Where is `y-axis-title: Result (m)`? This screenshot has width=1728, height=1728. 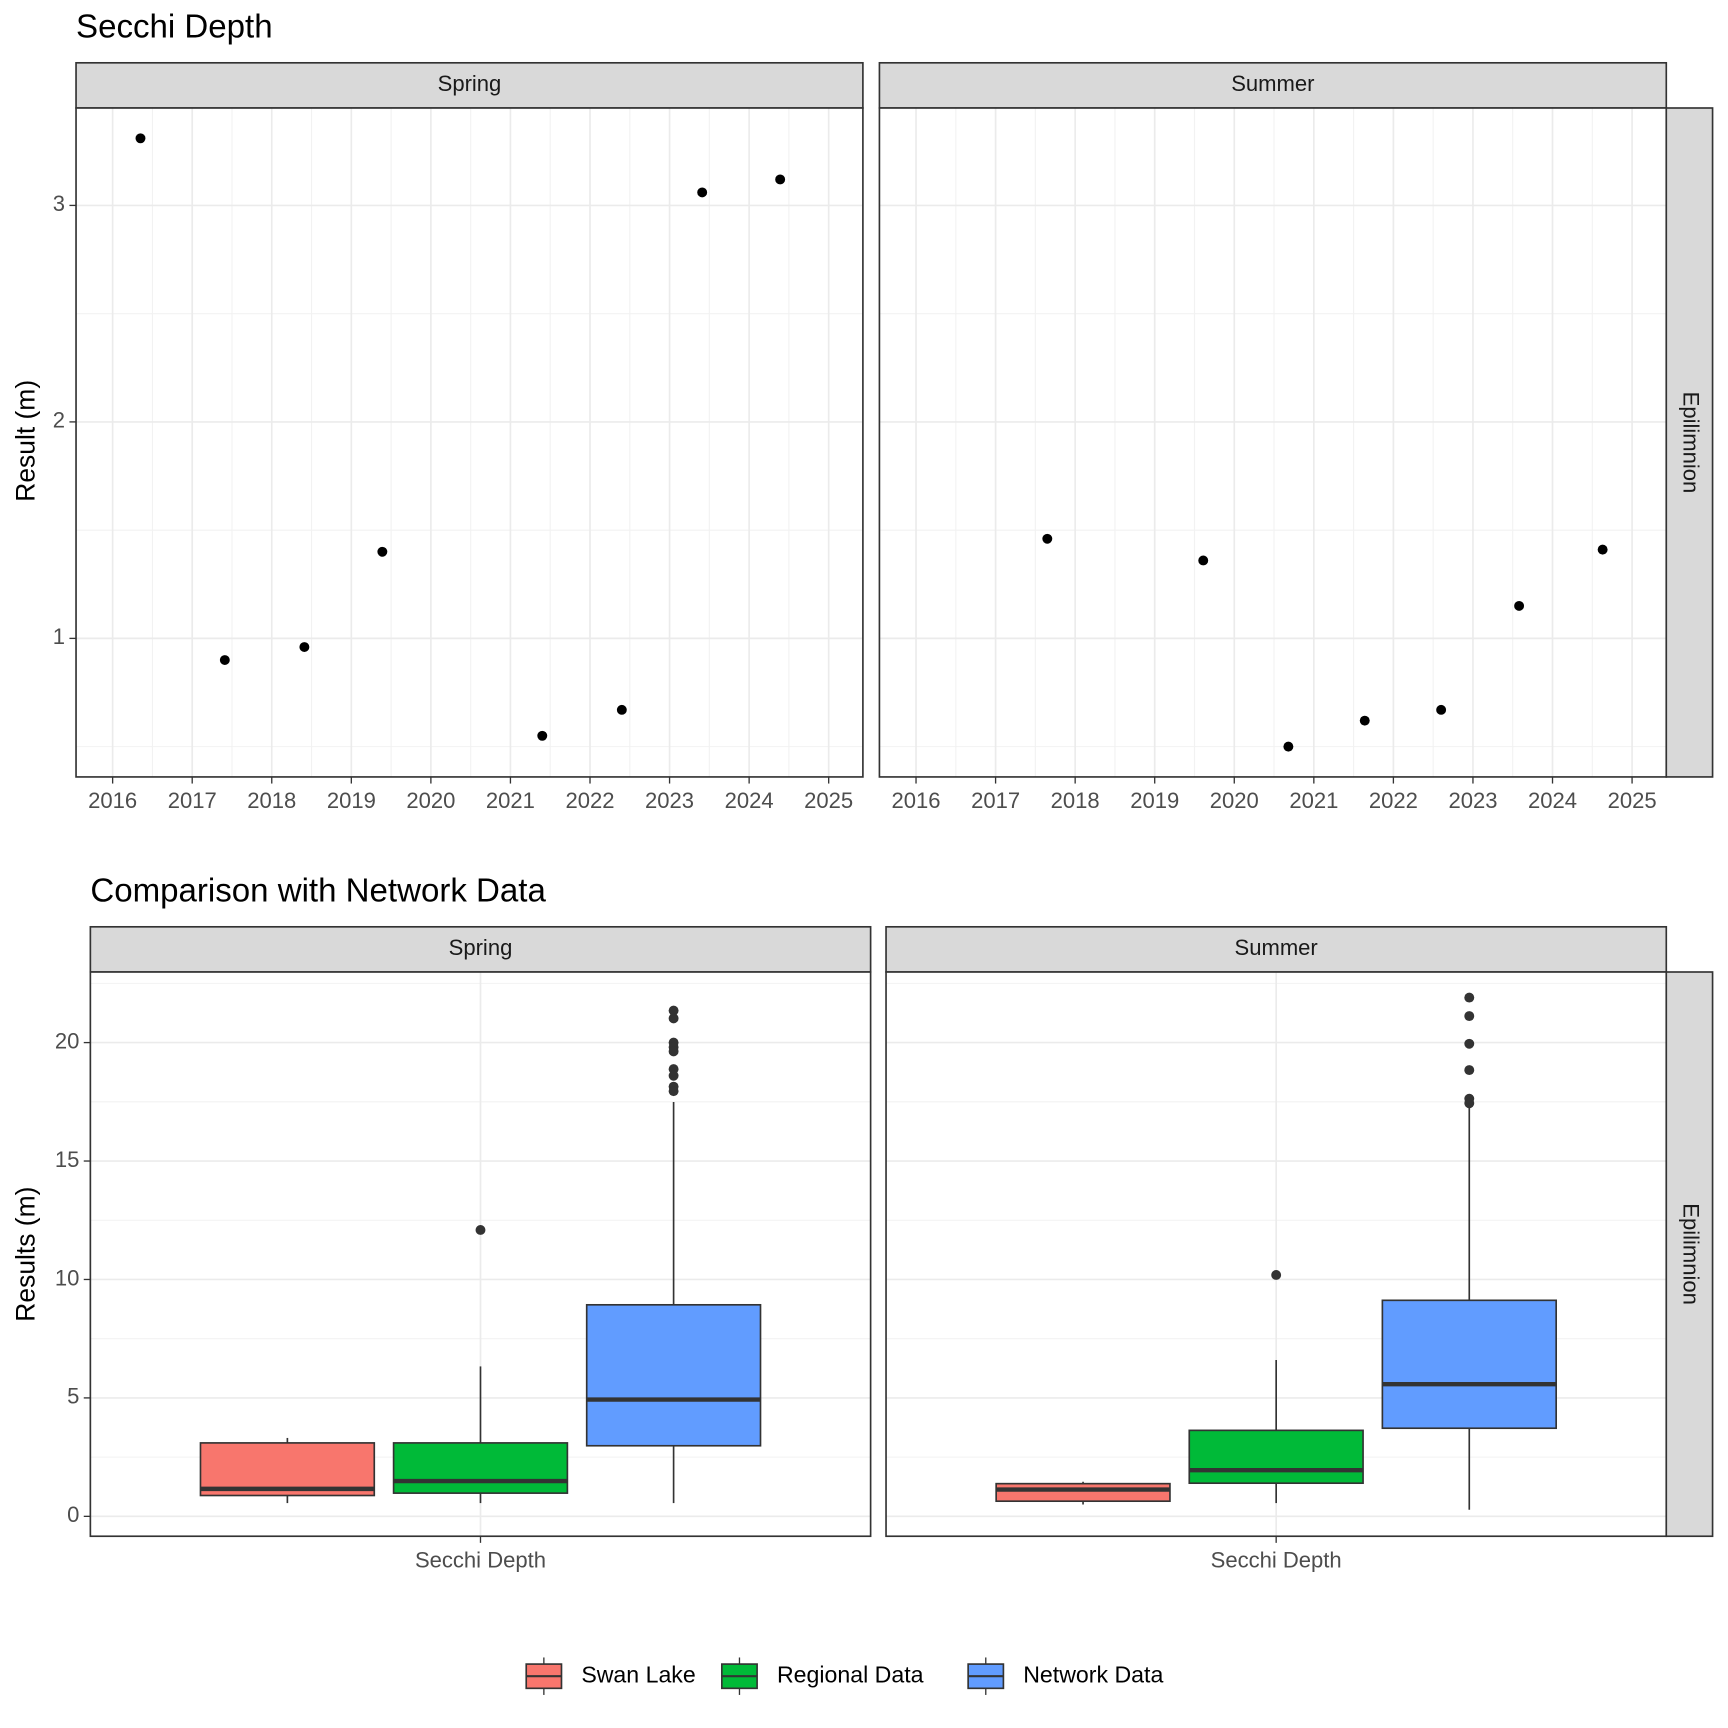
y-axis-title: Result (m) is located at coordinates (26, 441).